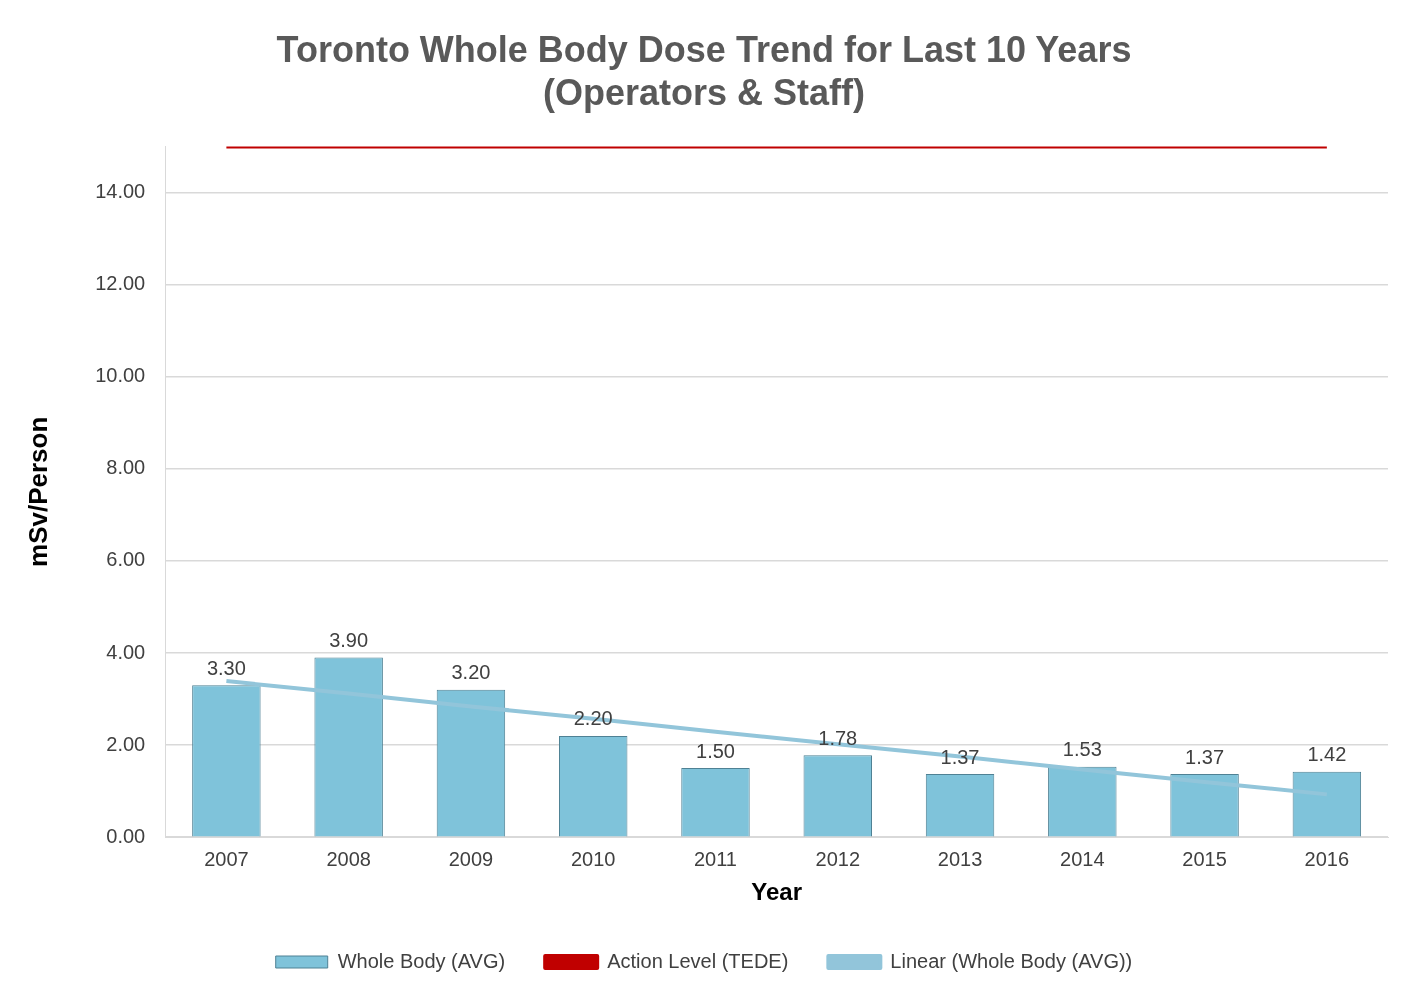 This screenshot has width=1416, height=992. I want to click on y-tick-label: 6.00, so click(126, 559).